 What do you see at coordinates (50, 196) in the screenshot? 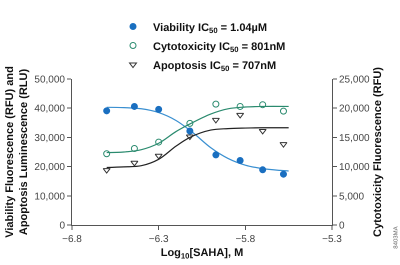
I see `y-tick-label: 10,000` at bounding box center [50, 196].